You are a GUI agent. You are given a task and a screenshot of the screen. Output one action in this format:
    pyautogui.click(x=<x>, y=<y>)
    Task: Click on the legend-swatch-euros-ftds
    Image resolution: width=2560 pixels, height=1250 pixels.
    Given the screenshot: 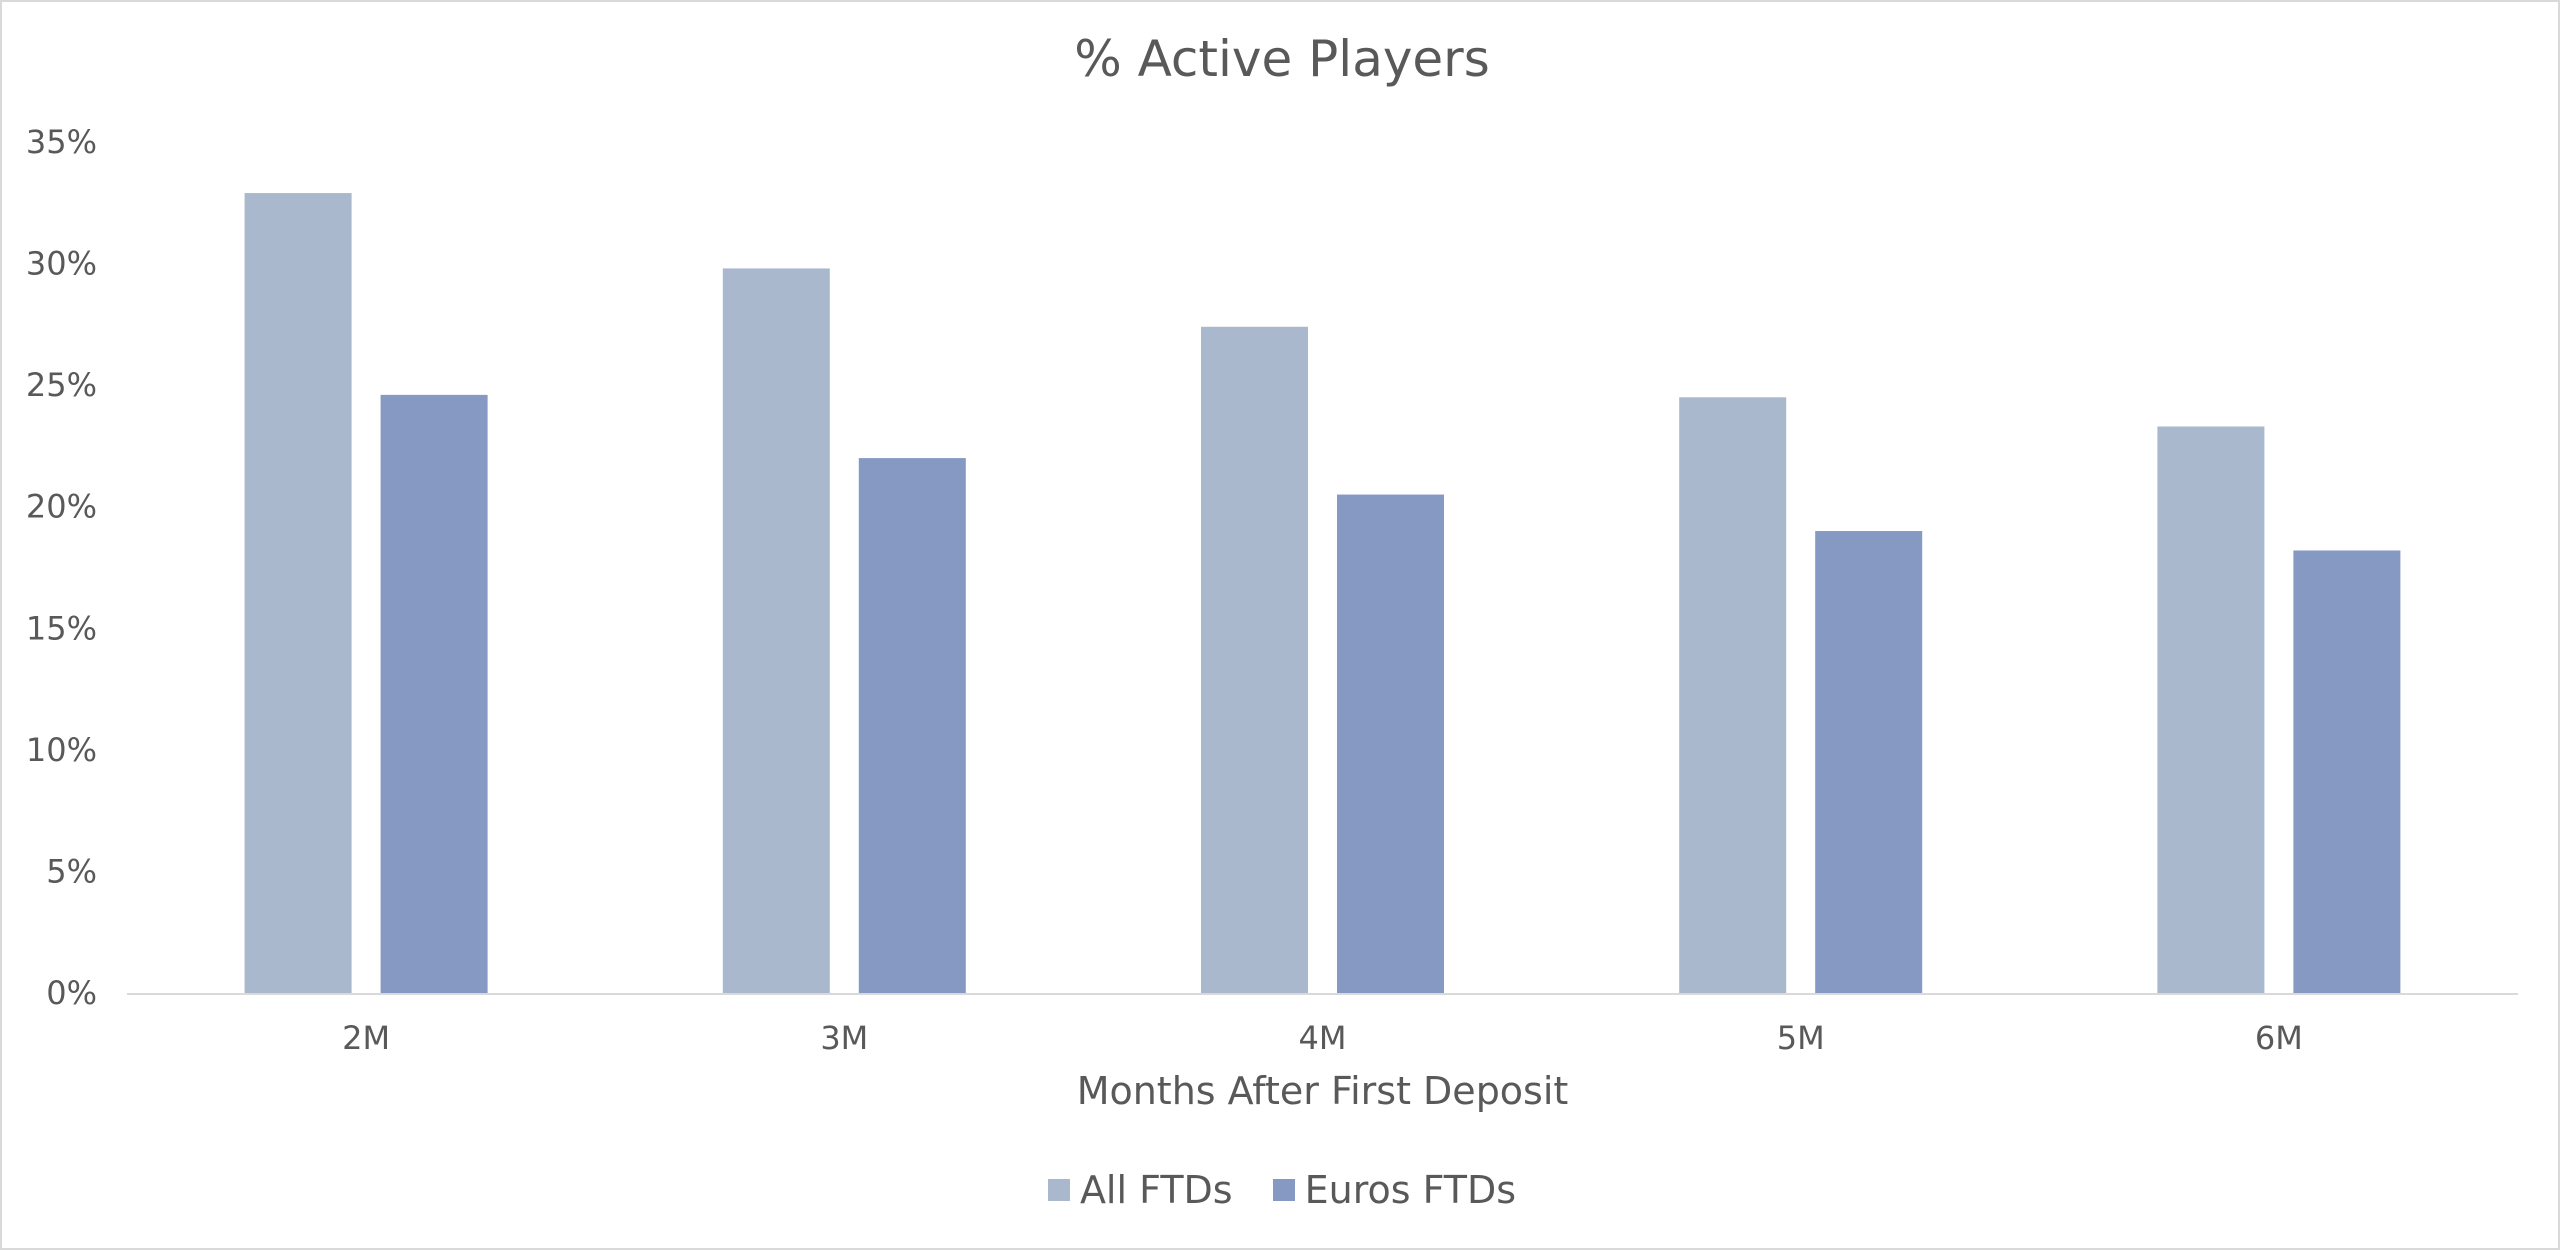 What is the action you would take?
    pyautogui.click(x=1283, y=1190)
    